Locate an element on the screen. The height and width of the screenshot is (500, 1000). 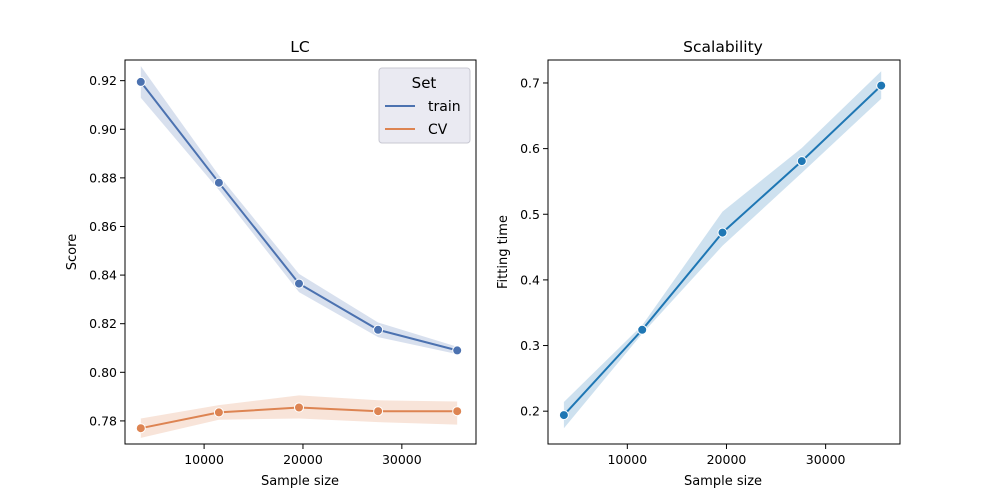
y-tick-label: 0.90 is located at coordinates (103, 129).